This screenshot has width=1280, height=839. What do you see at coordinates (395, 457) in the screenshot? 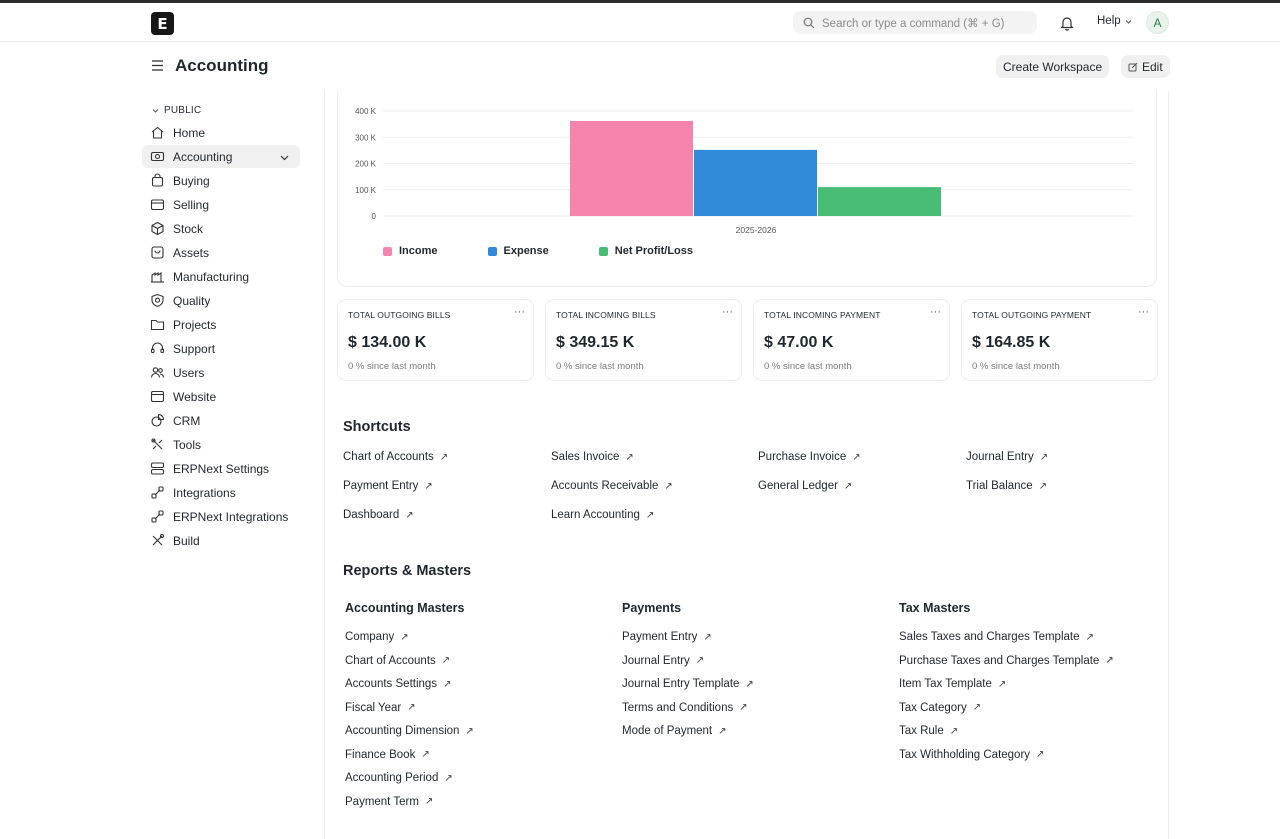
I see `shortcut-link: Chart of Accounts ↗` at bounding box center [395, 457].